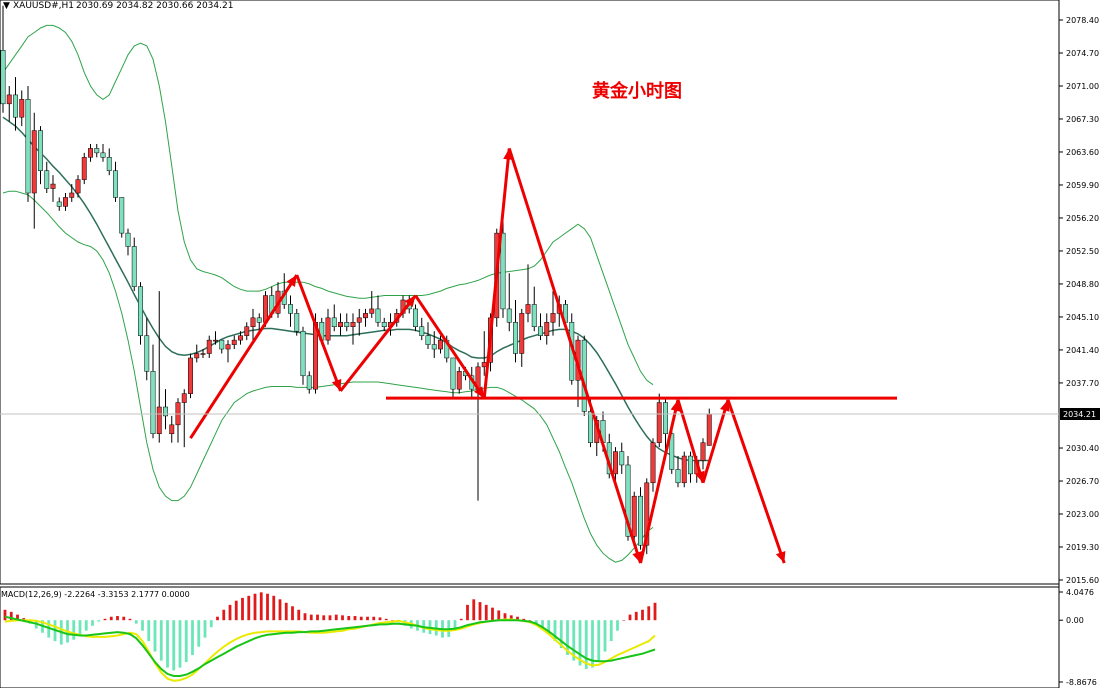 The height and width of the screenshot is (692, 1101). Describe the element at coordinates (1082, 350) in the screenshot. I see `price-tick-label: 2041.40` at that location.